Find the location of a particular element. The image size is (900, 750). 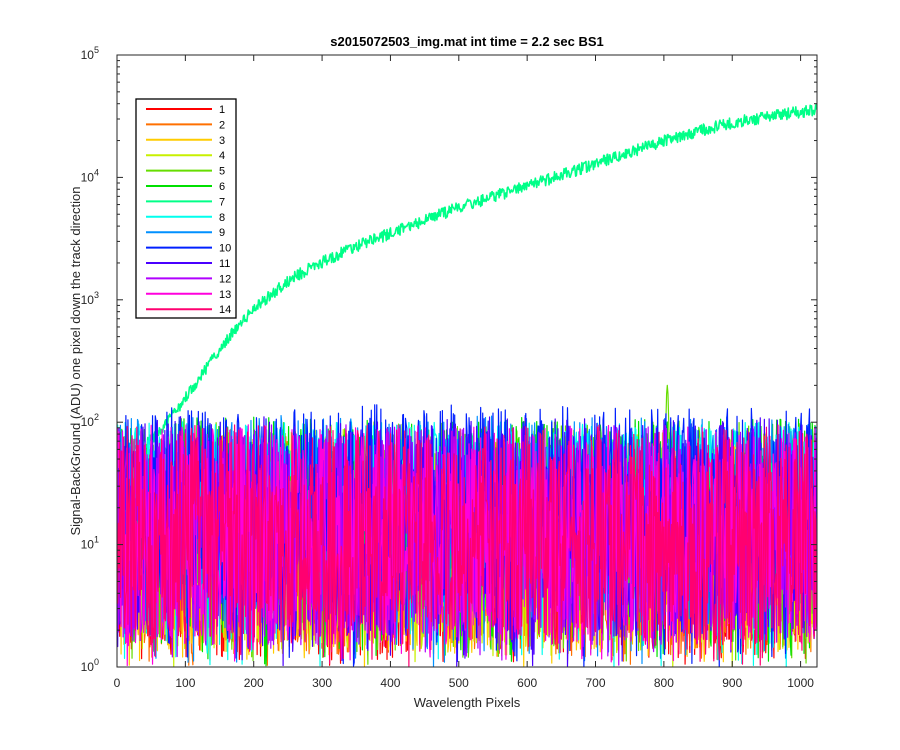

legend-label-13: 13 is located at coordinates (225, 295).